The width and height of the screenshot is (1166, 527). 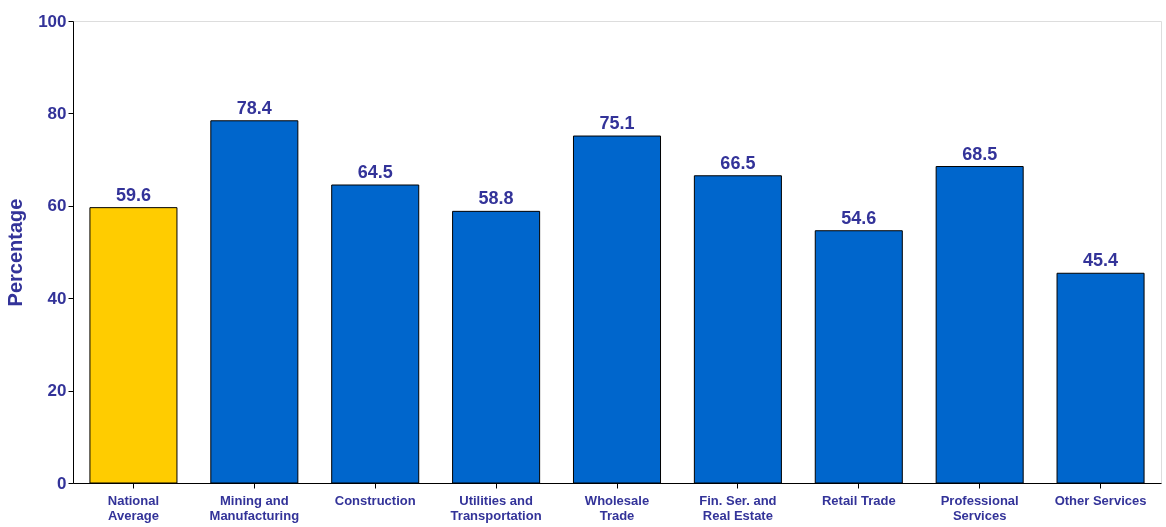 I want to click on y-tick-label: 100, so click(x=52, y=21).